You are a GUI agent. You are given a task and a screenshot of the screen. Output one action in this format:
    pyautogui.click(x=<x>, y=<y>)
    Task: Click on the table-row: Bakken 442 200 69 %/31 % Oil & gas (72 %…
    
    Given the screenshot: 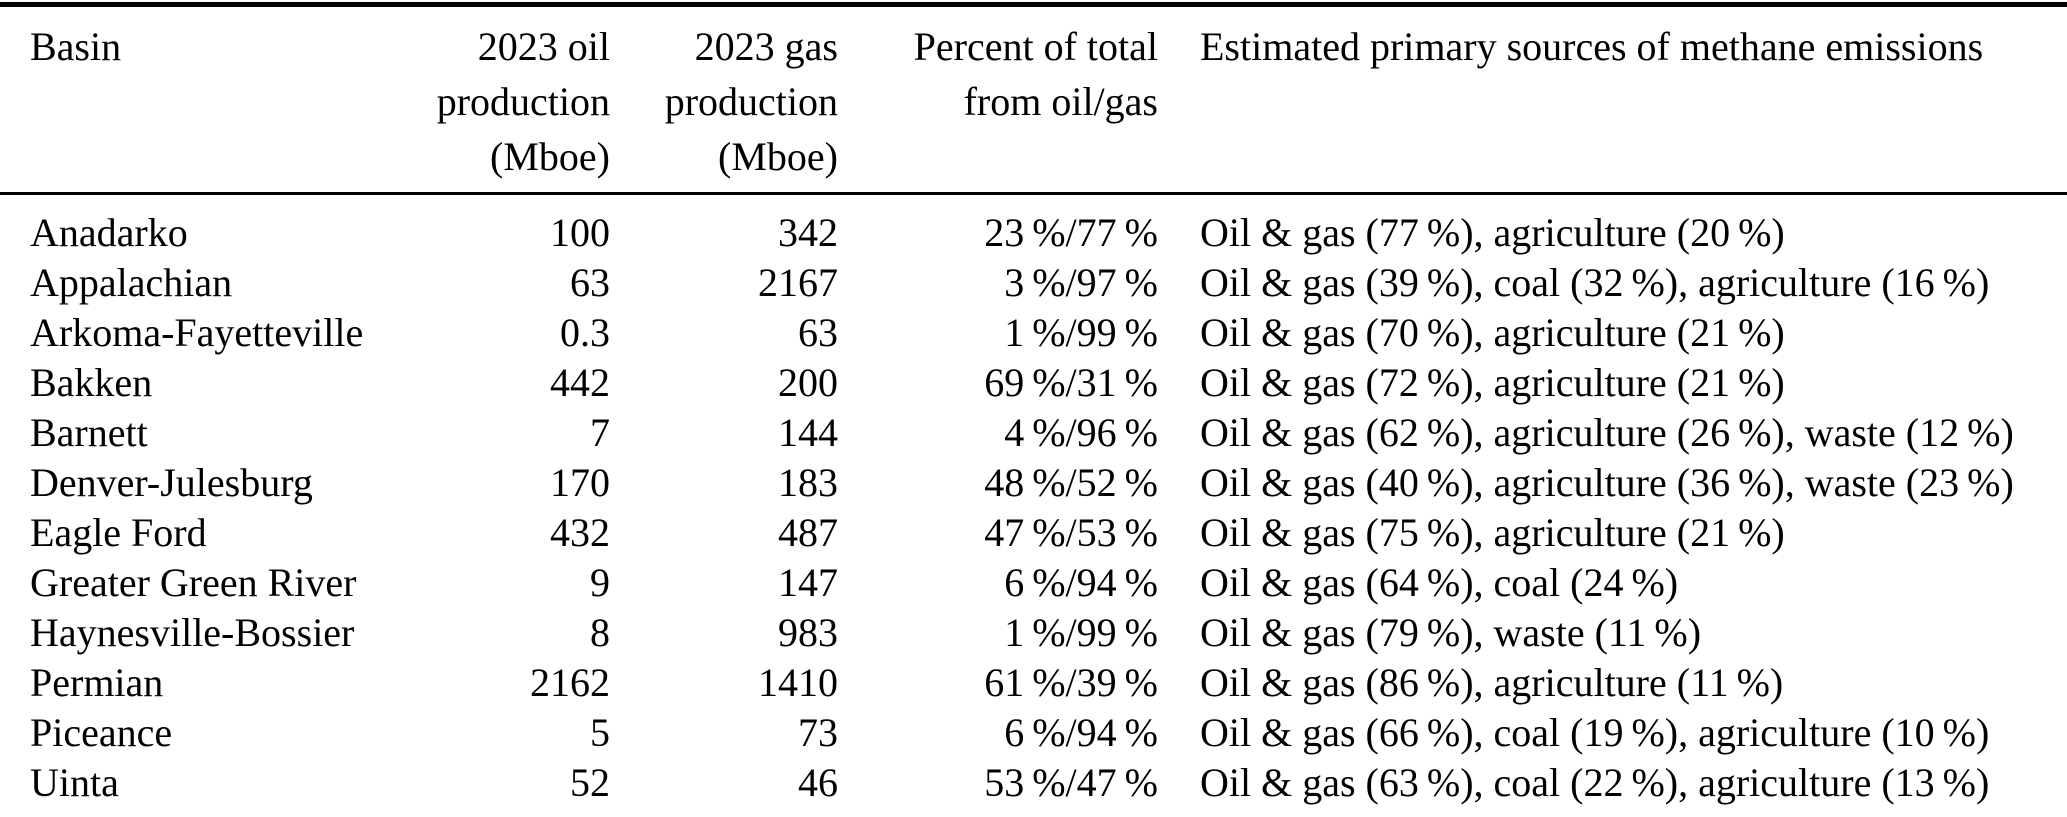 What is the action you would take?
    pyautogui.click(x=1033, y=383)
    